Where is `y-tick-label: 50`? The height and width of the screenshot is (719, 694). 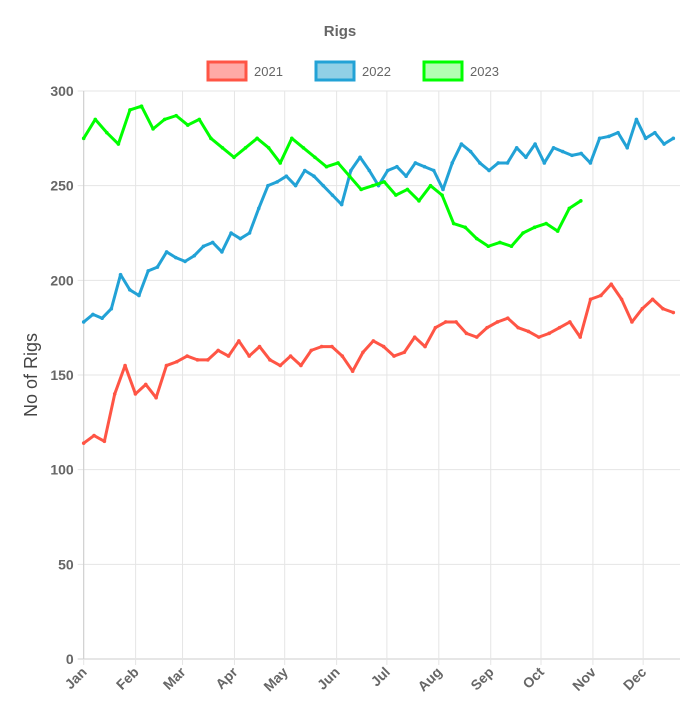 y-tick-label: 50 is located at coordinates (66, 564).